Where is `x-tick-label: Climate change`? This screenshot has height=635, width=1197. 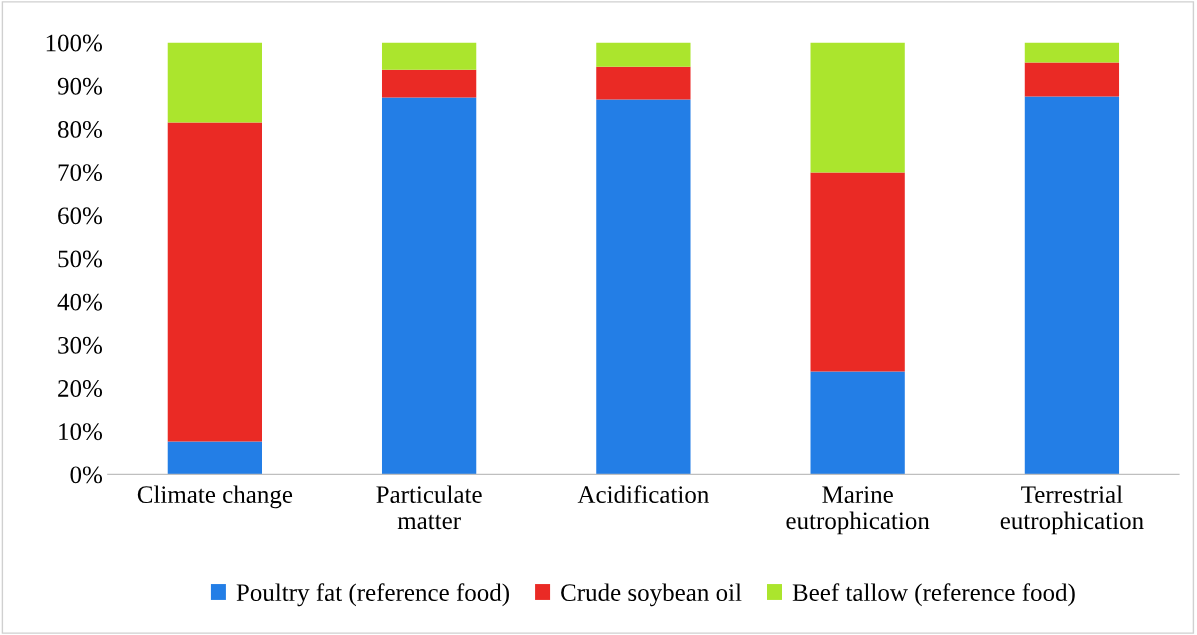
x-tick-label: Climate change is located at coordinates (215, 497).